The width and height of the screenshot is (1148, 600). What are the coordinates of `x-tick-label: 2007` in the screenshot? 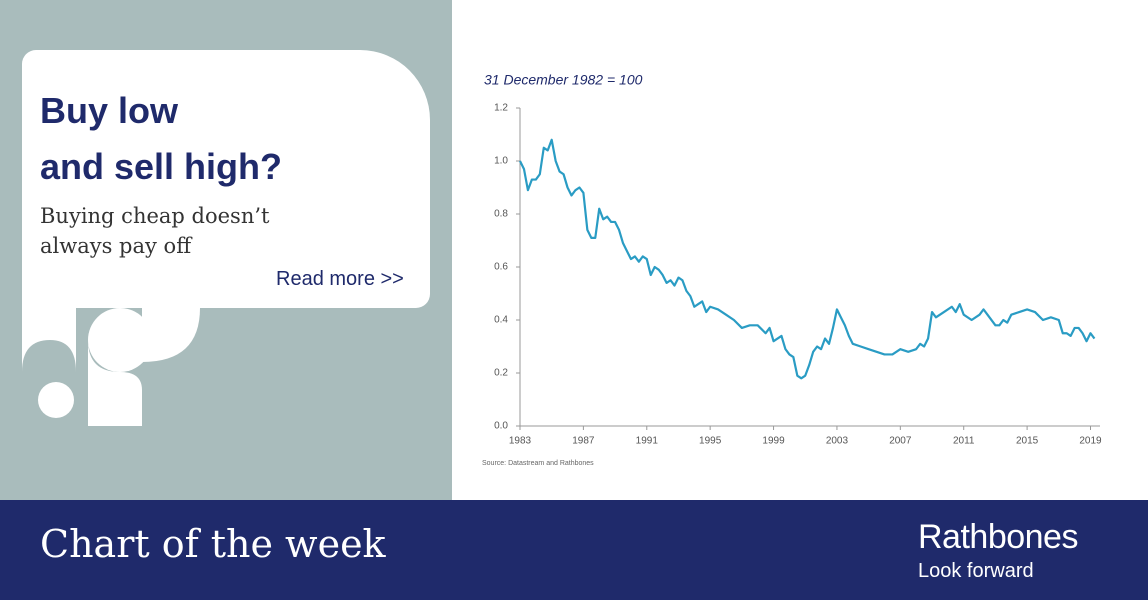 It's located at (900, 441).